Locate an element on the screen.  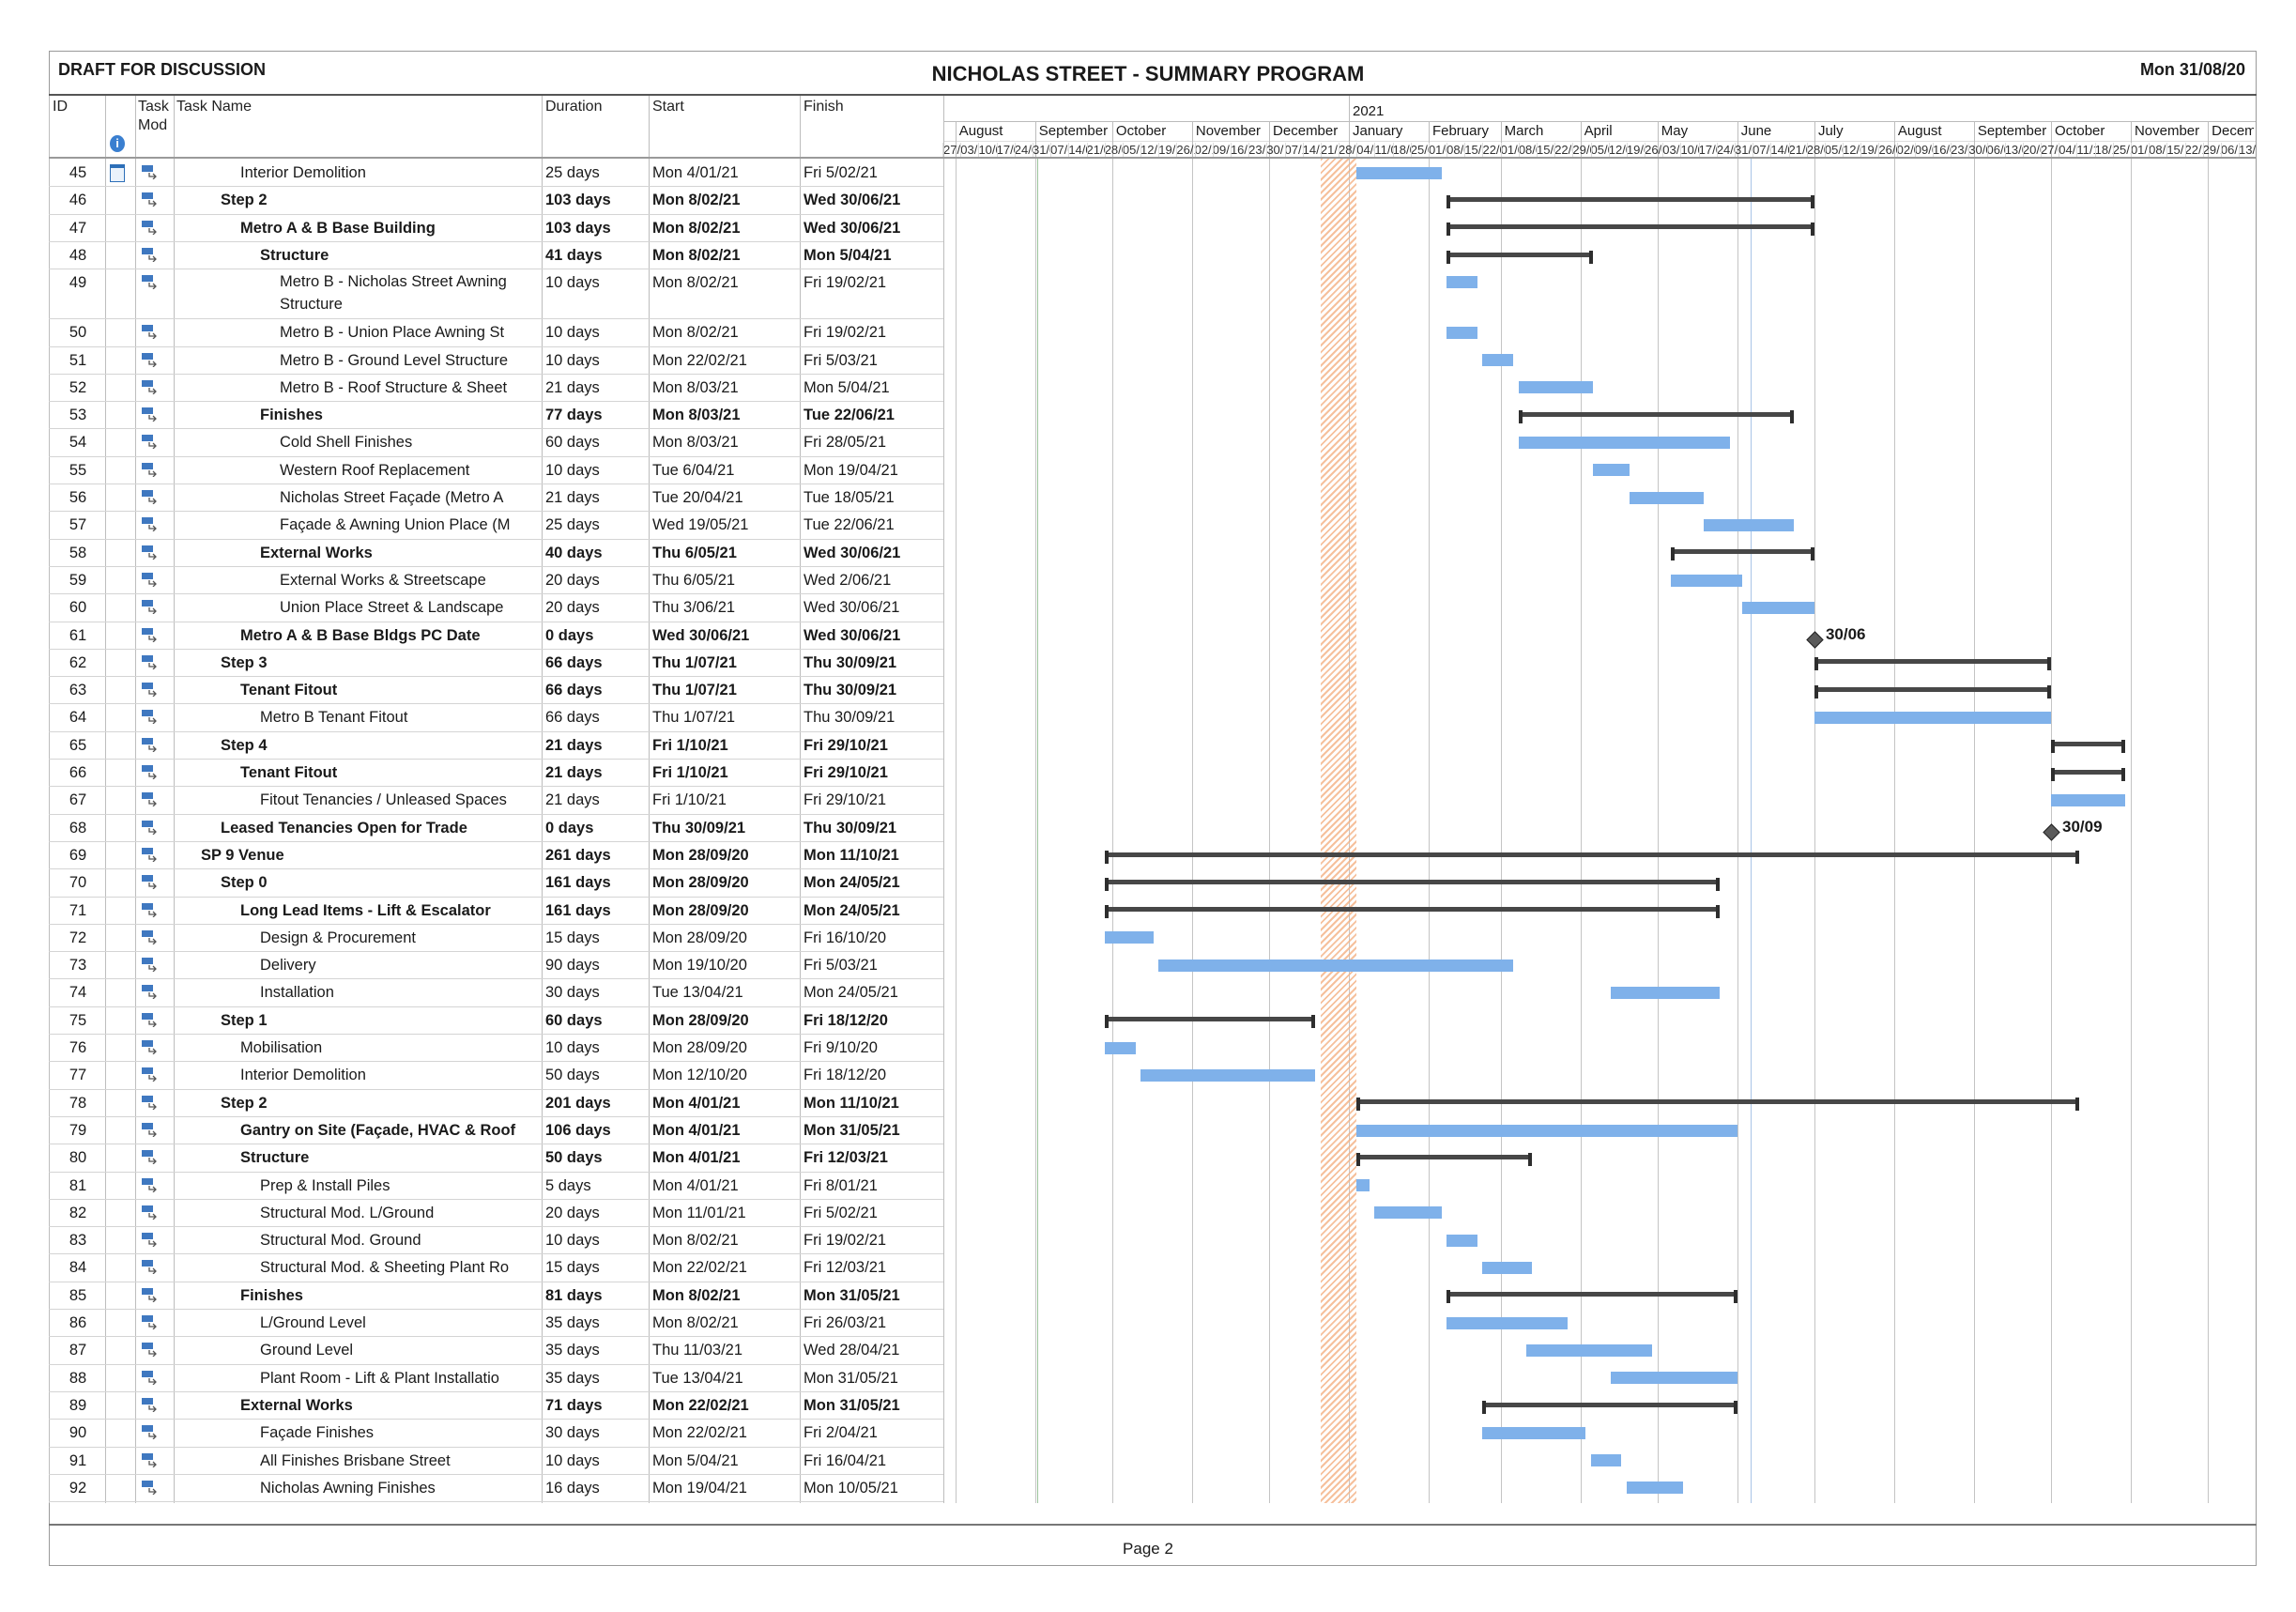
task-name: Façade & Awning Union Place (M is located at coordinates (395, 525).